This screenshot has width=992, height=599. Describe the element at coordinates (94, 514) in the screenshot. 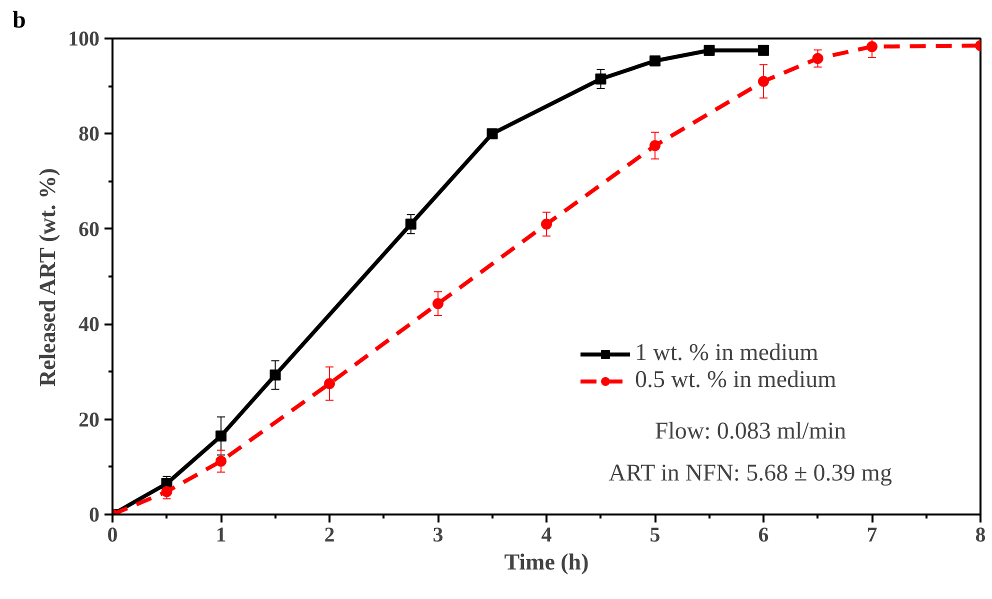

I see `y-tick-label: 0` at that location.